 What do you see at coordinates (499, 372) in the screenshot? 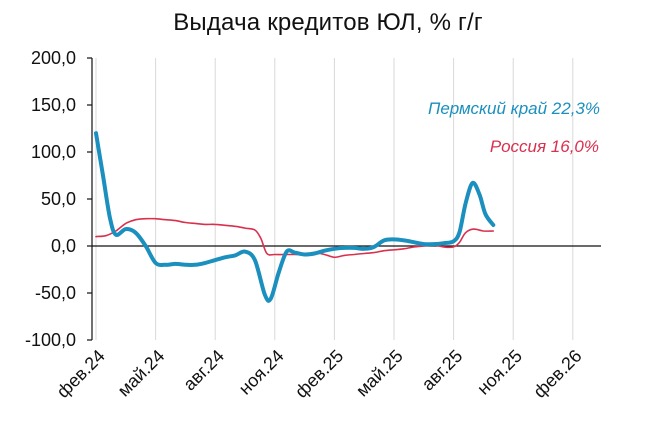
I see `x-tick-label: ноя.25` at bounding box center [499, 372].